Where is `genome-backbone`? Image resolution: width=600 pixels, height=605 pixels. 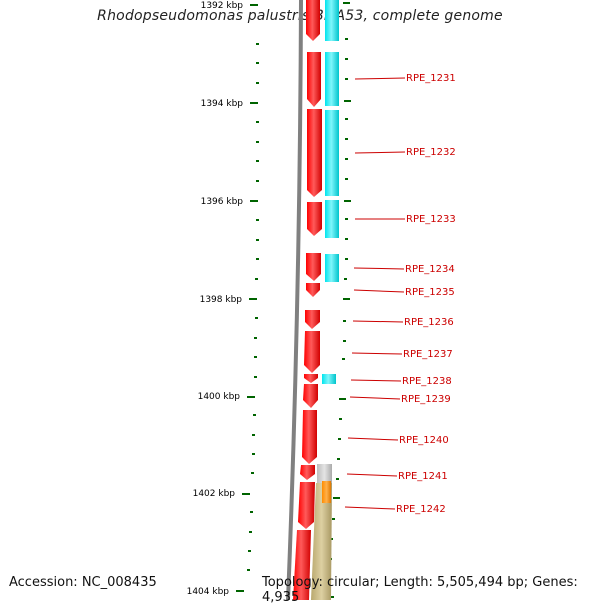
genome-backbone is located at coordinates (294, 300).